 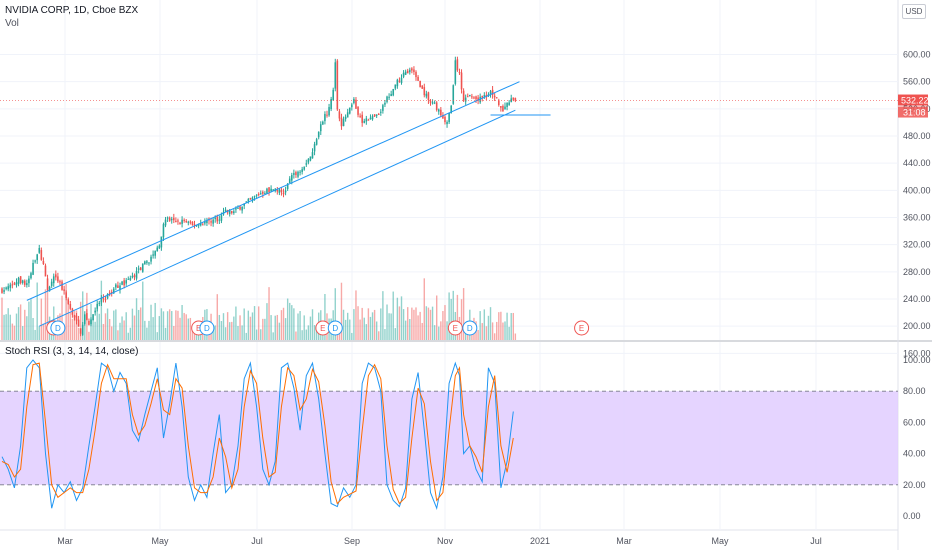 What do you see at coordinates (72, 351) in the screenshot?
I see `indicator-legend: Stoch RSI (3, 3, 14, 14, close)` at bounding box center [72, 351].